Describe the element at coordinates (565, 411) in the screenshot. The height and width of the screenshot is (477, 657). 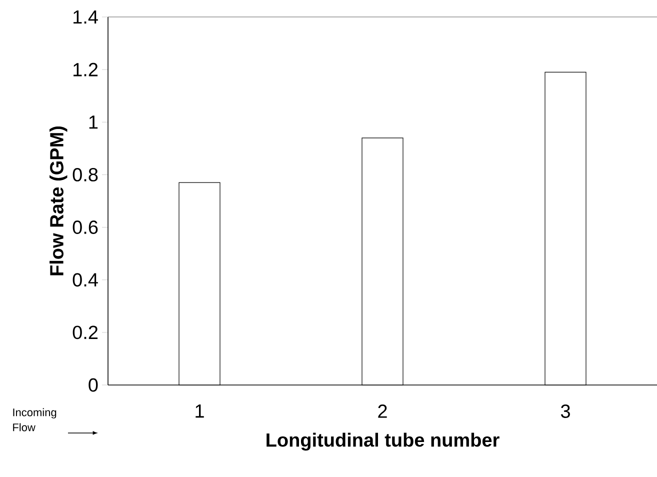
I see `x-tick-label: 3` at that location.